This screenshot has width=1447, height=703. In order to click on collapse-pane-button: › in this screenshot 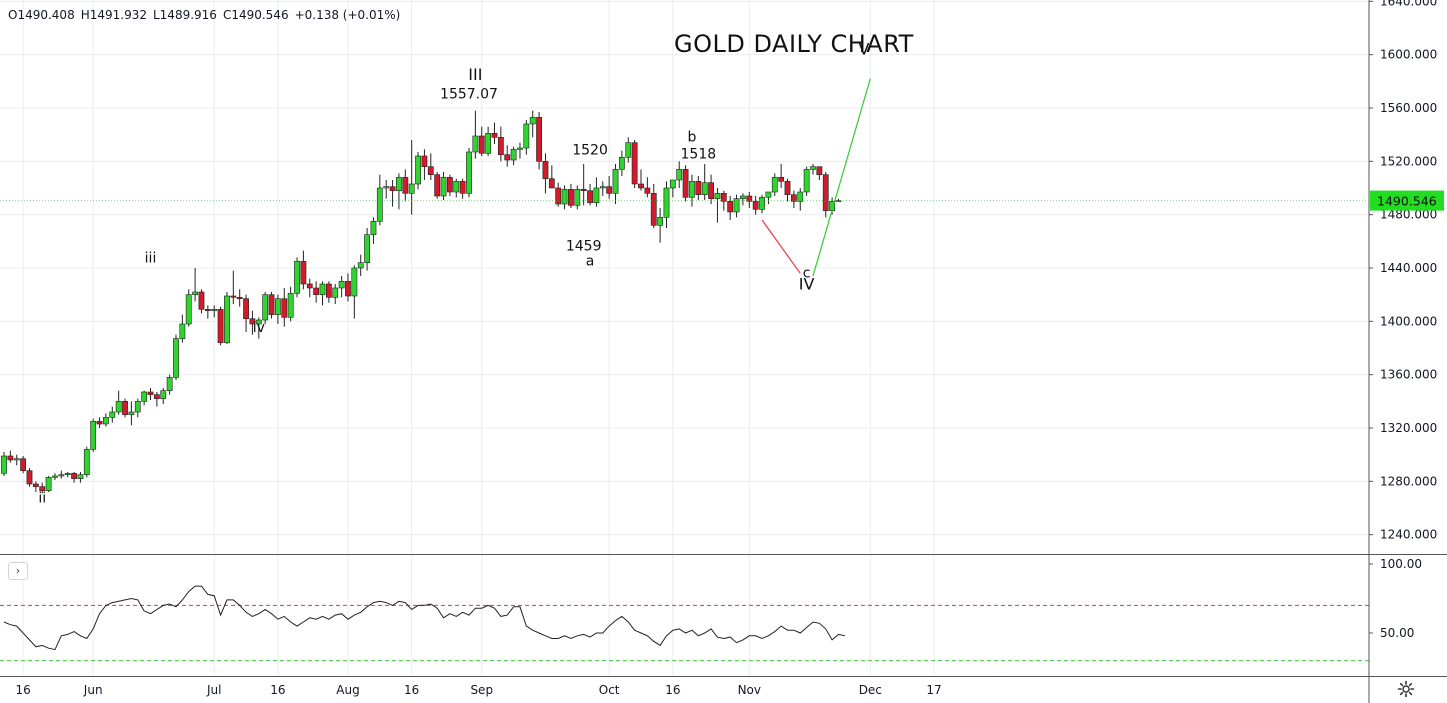, I will do `click(18, 571)`.